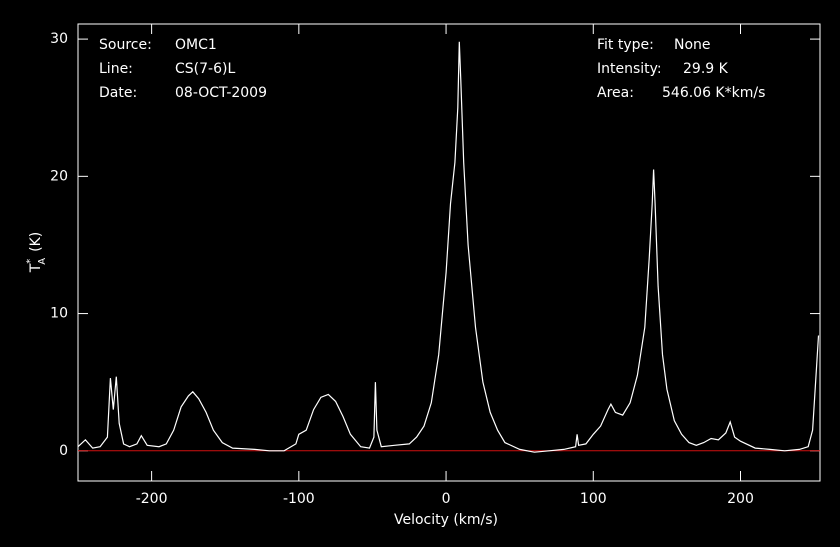 This screenshot has height=547, width=840. What do you see at coordinates (615, 93) in the screenshot?
I see `info-label: Area:` at bounding box center [615, 93].